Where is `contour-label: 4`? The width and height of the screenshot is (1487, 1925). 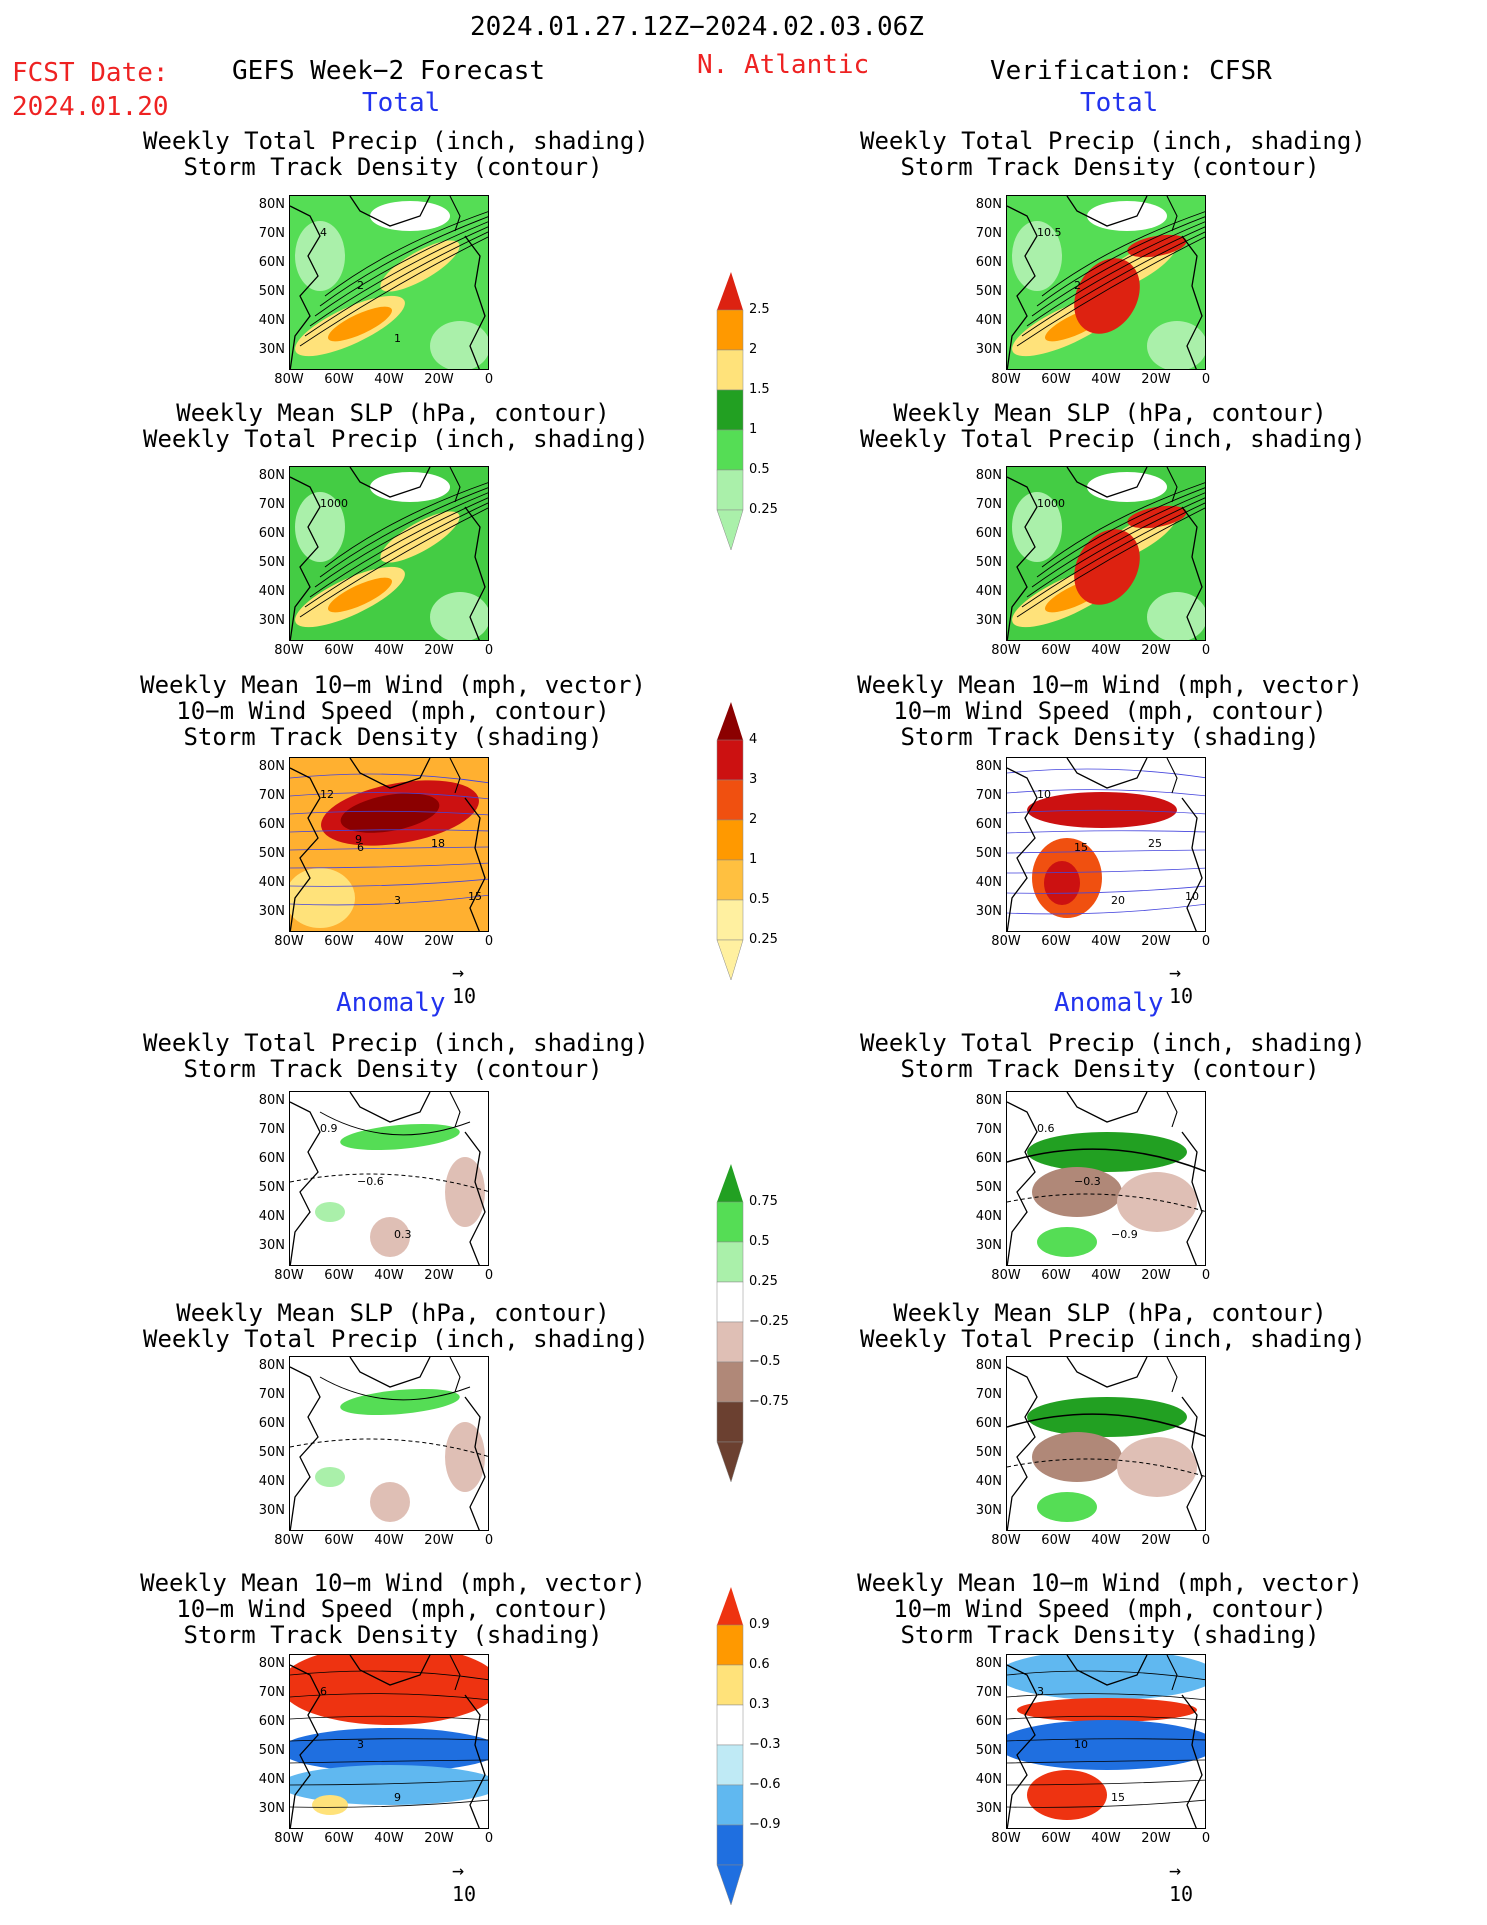 contour-label: 4 is located at coordinates (323, 232).